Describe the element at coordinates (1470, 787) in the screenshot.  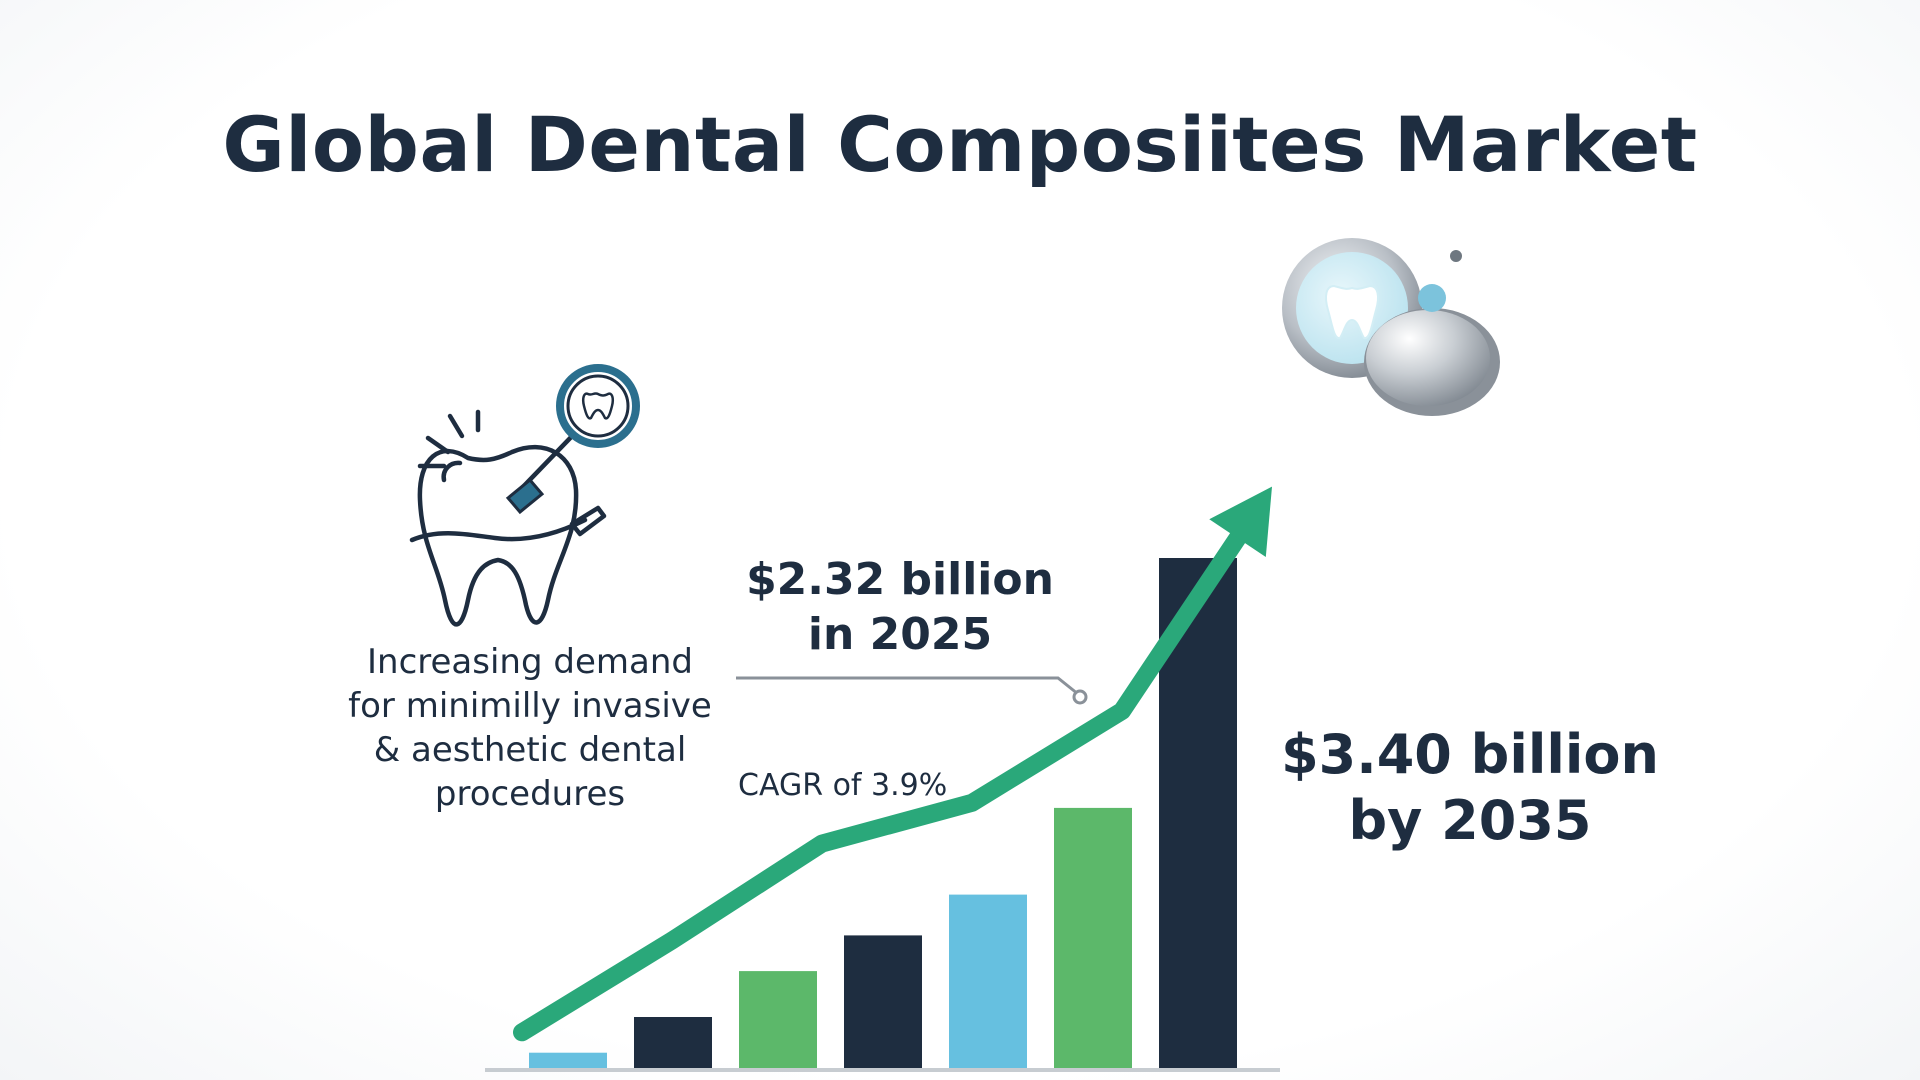
I see `callout-2035-value: $3.40 billion by 2035` at that location.